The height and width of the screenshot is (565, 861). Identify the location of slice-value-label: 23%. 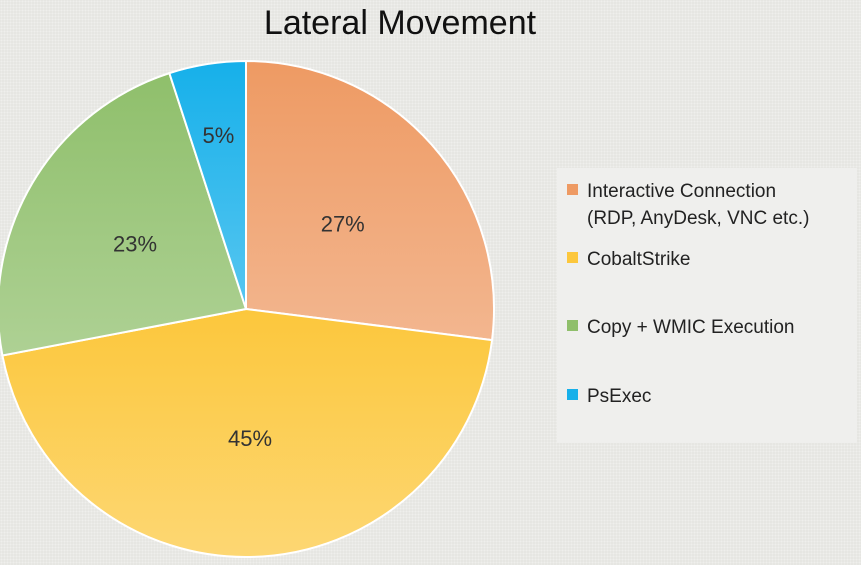
(135, 243).